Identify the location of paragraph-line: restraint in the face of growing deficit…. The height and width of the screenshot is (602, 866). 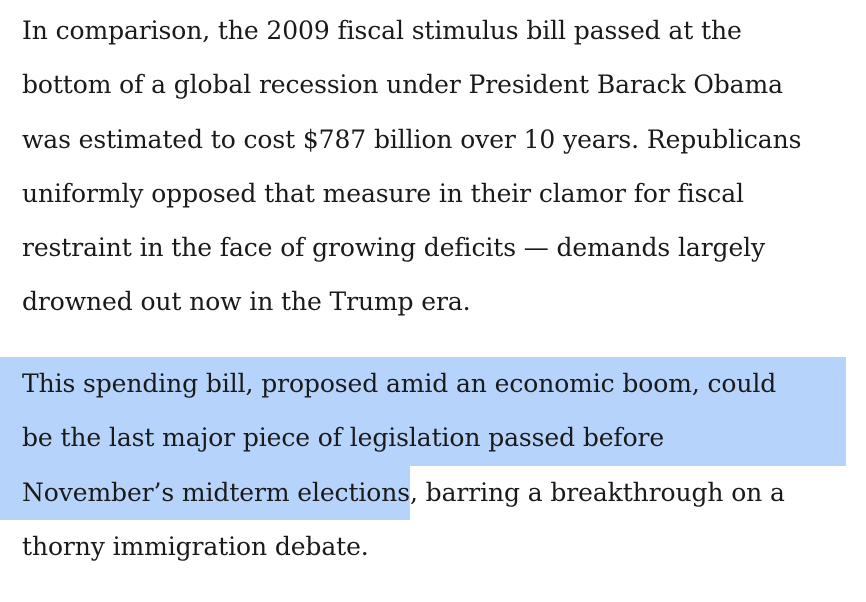
(394, 248).